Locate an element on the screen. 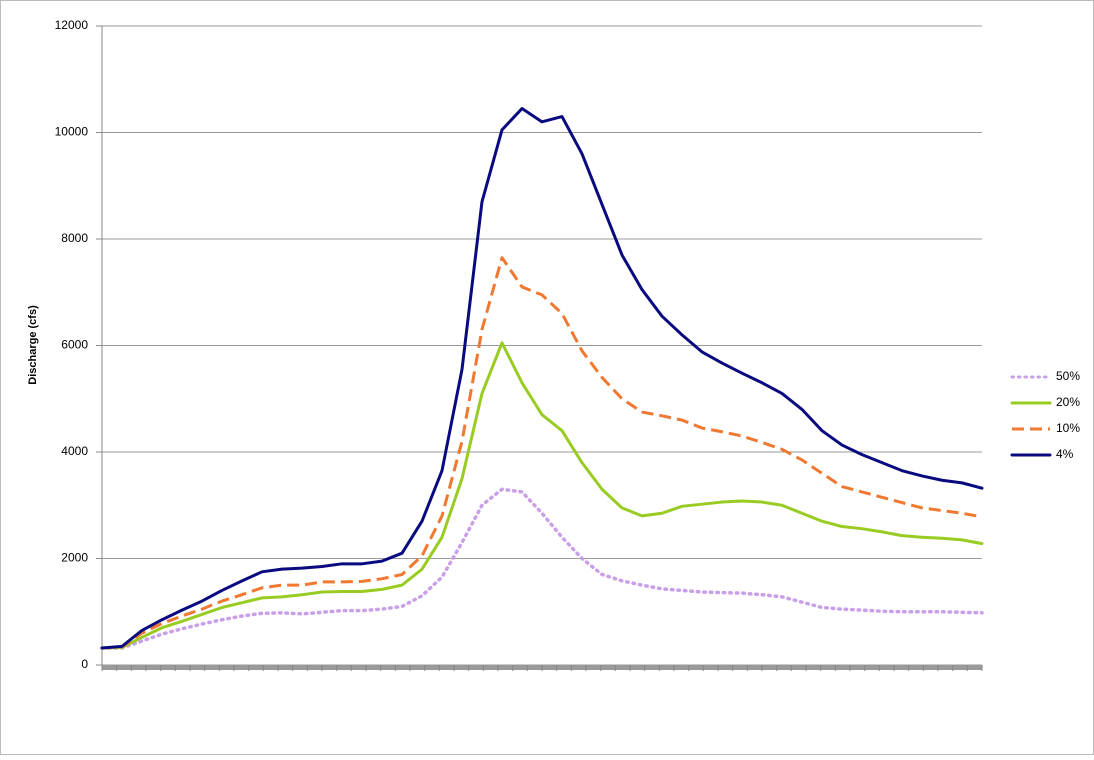  y-tick-label: 2000 is located at coordinates (74, 558).